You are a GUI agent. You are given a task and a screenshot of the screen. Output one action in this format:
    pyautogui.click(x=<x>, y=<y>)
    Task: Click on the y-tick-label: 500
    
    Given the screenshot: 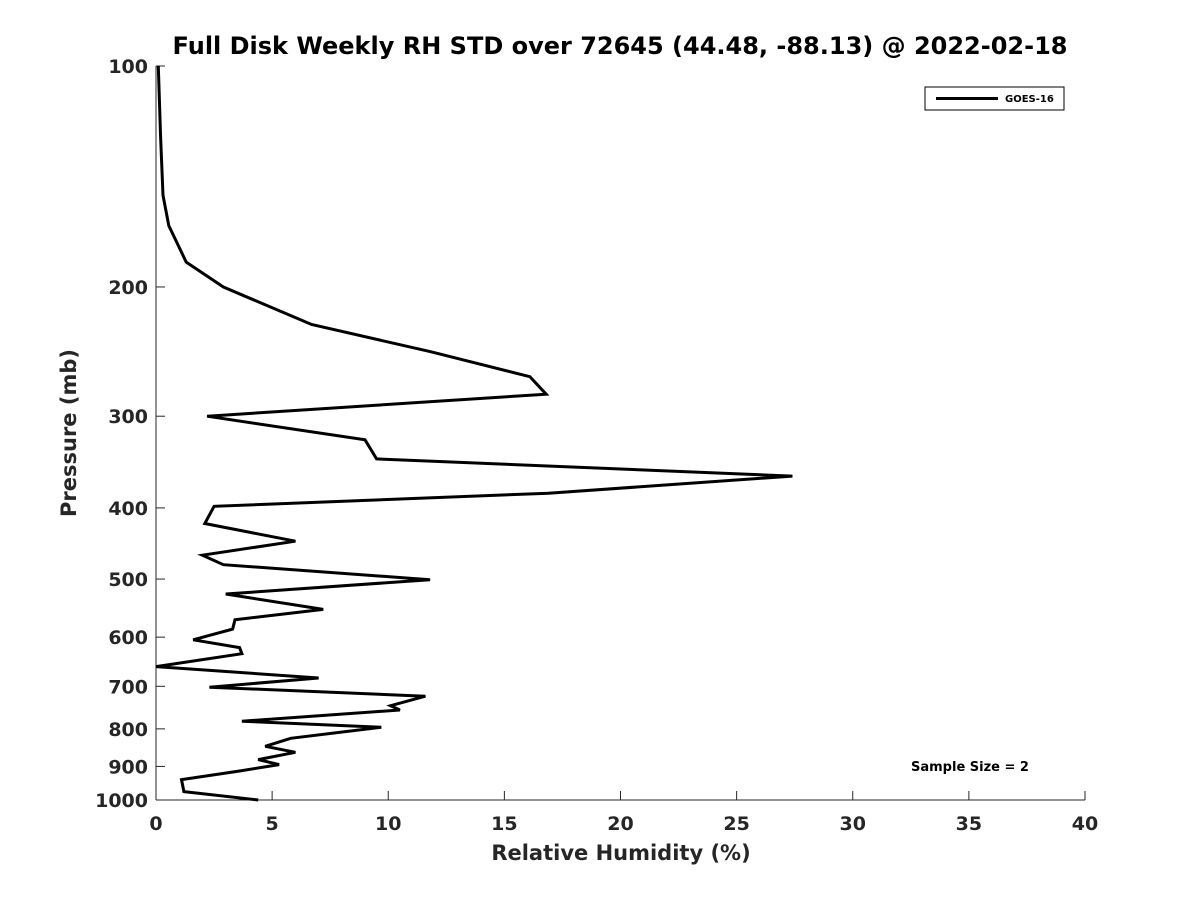 What is the action you would take?
    pyautogui.click(x=128, y=580)
    